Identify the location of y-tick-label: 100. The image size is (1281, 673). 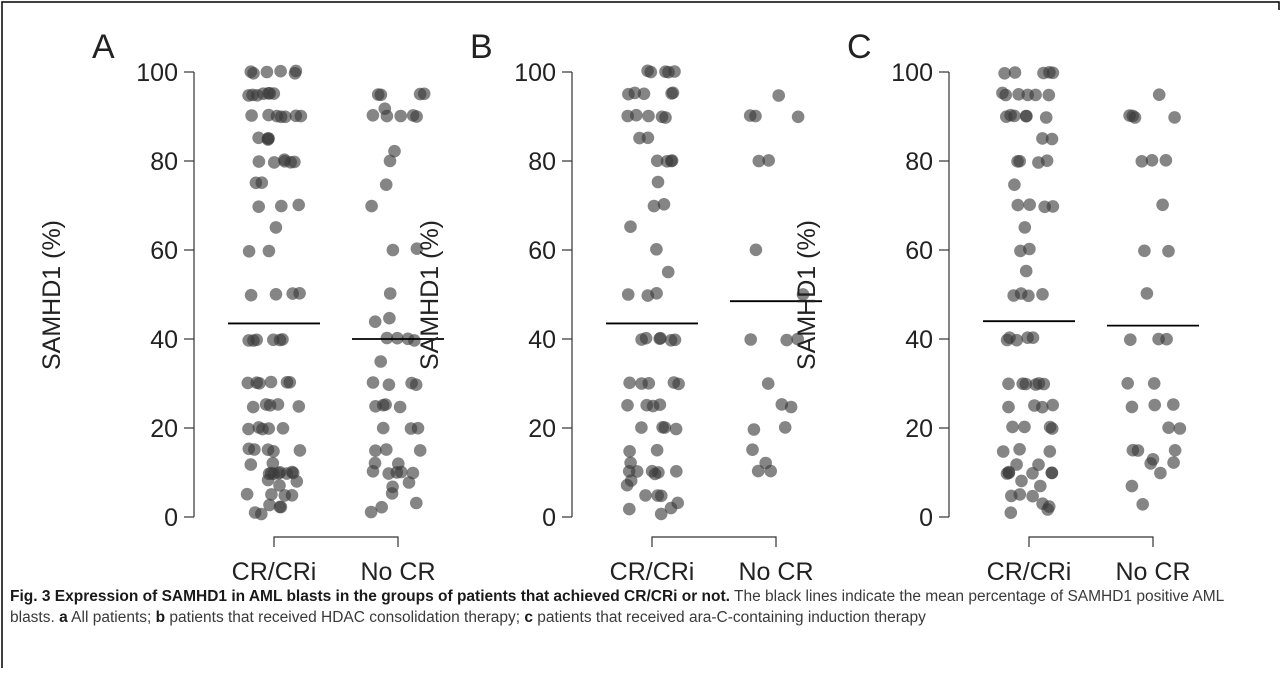
(535, 73).